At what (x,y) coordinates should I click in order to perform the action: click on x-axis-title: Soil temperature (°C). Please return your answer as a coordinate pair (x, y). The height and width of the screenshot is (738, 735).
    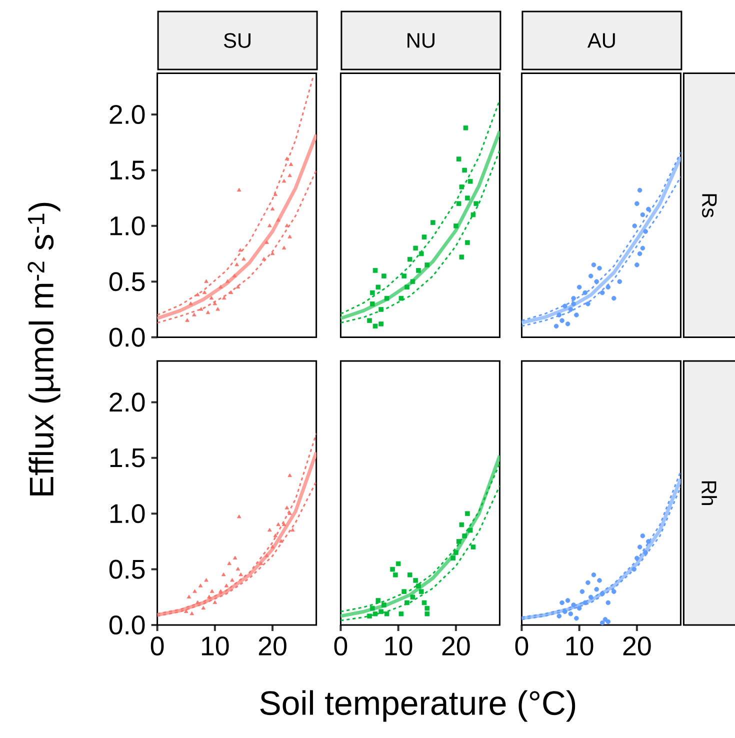
    Looking at the image, I should click on (418, 706).